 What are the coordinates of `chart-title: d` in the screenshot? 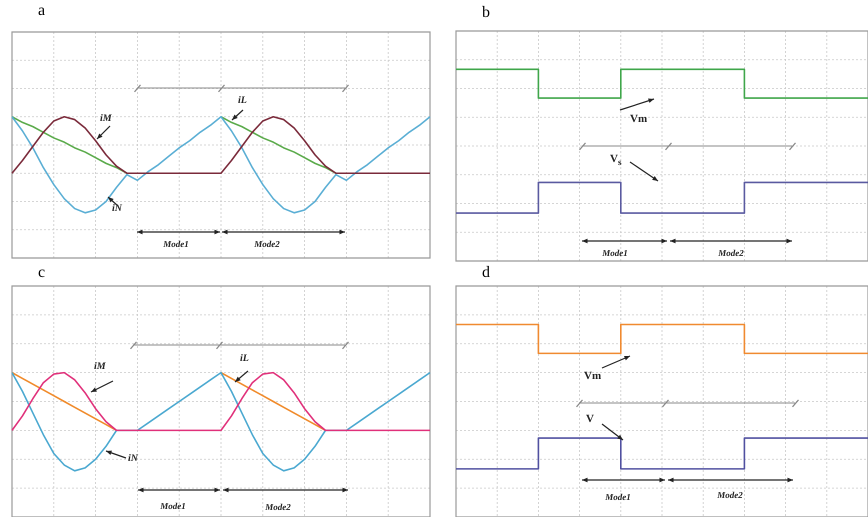 It's located at (486, 273).